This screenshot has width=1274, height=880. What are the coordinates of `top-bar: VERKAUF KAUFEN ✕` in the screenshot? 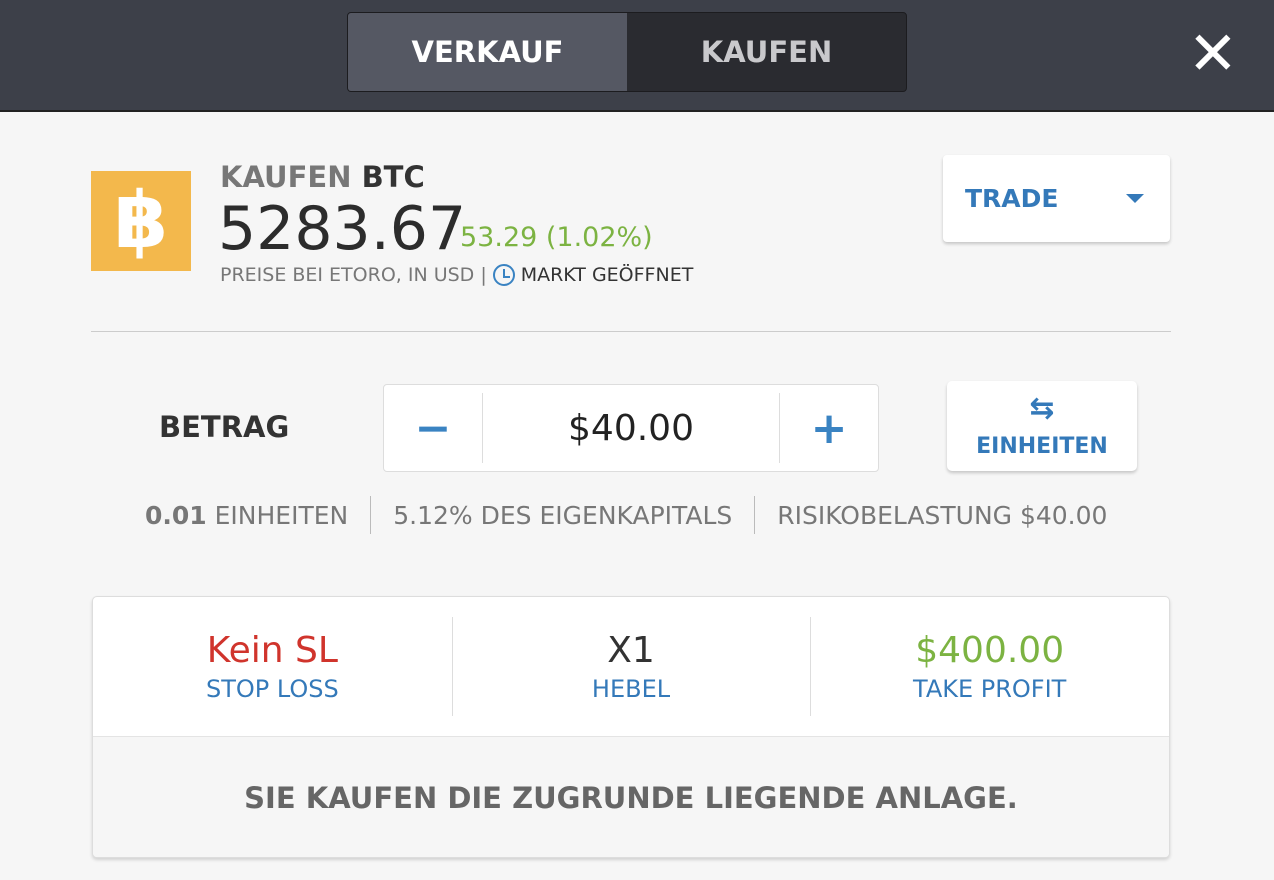 It's located at (637, 56).